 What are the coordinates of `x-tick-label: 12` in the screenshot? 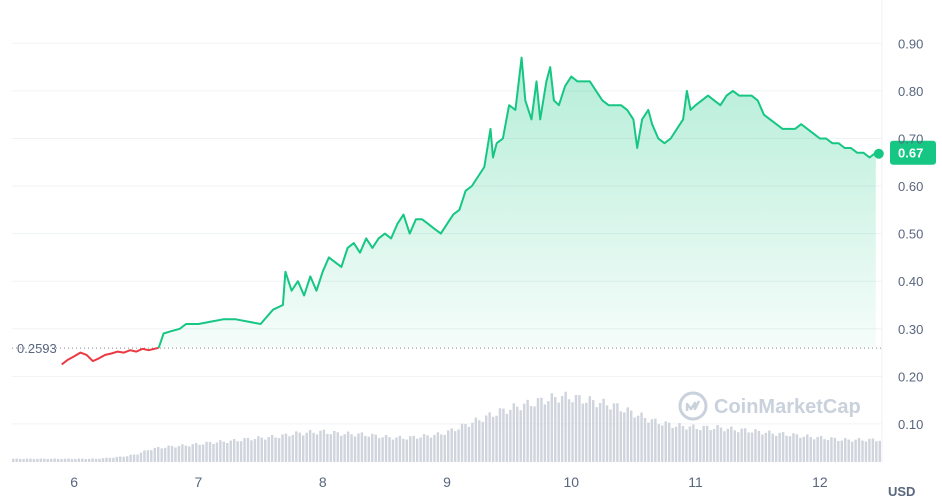 It's located at (820, 482).